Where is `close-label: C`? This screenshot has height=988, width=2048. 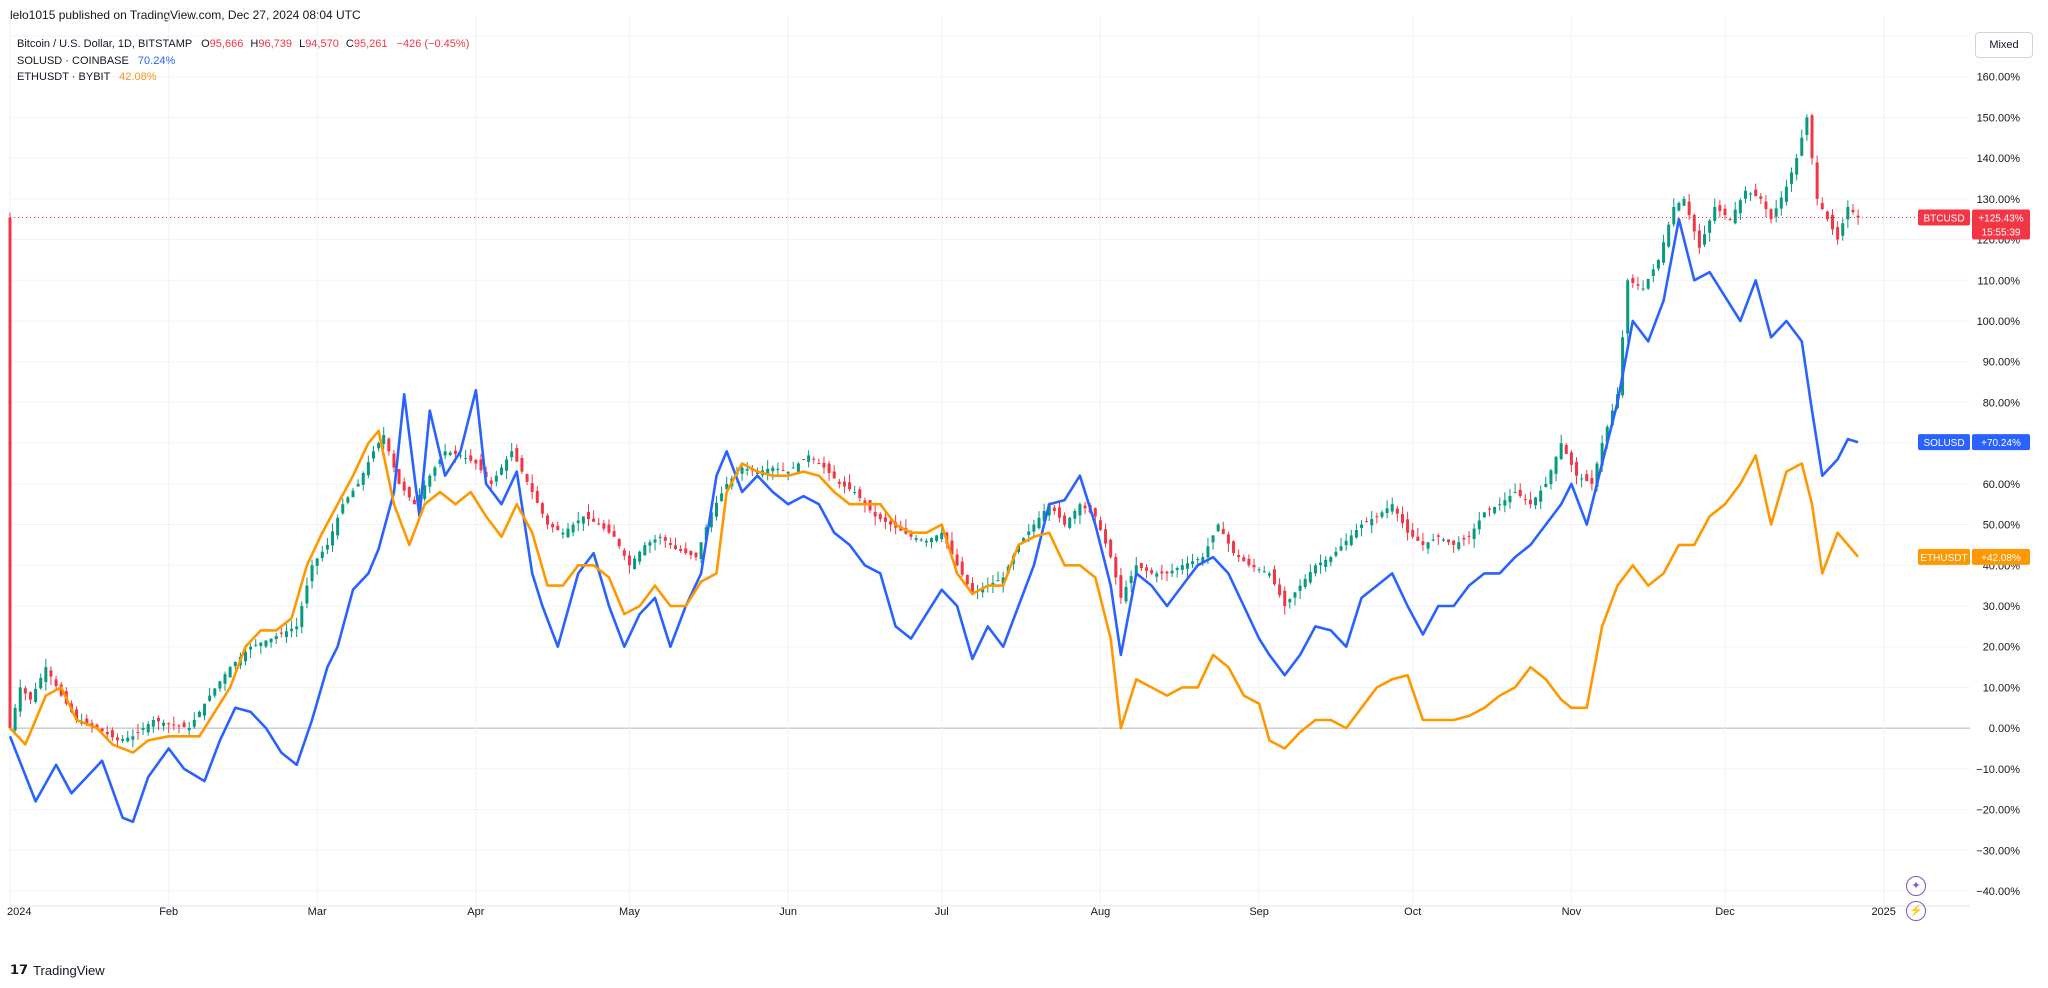 close-label: C is located at coordinates (349, 44).